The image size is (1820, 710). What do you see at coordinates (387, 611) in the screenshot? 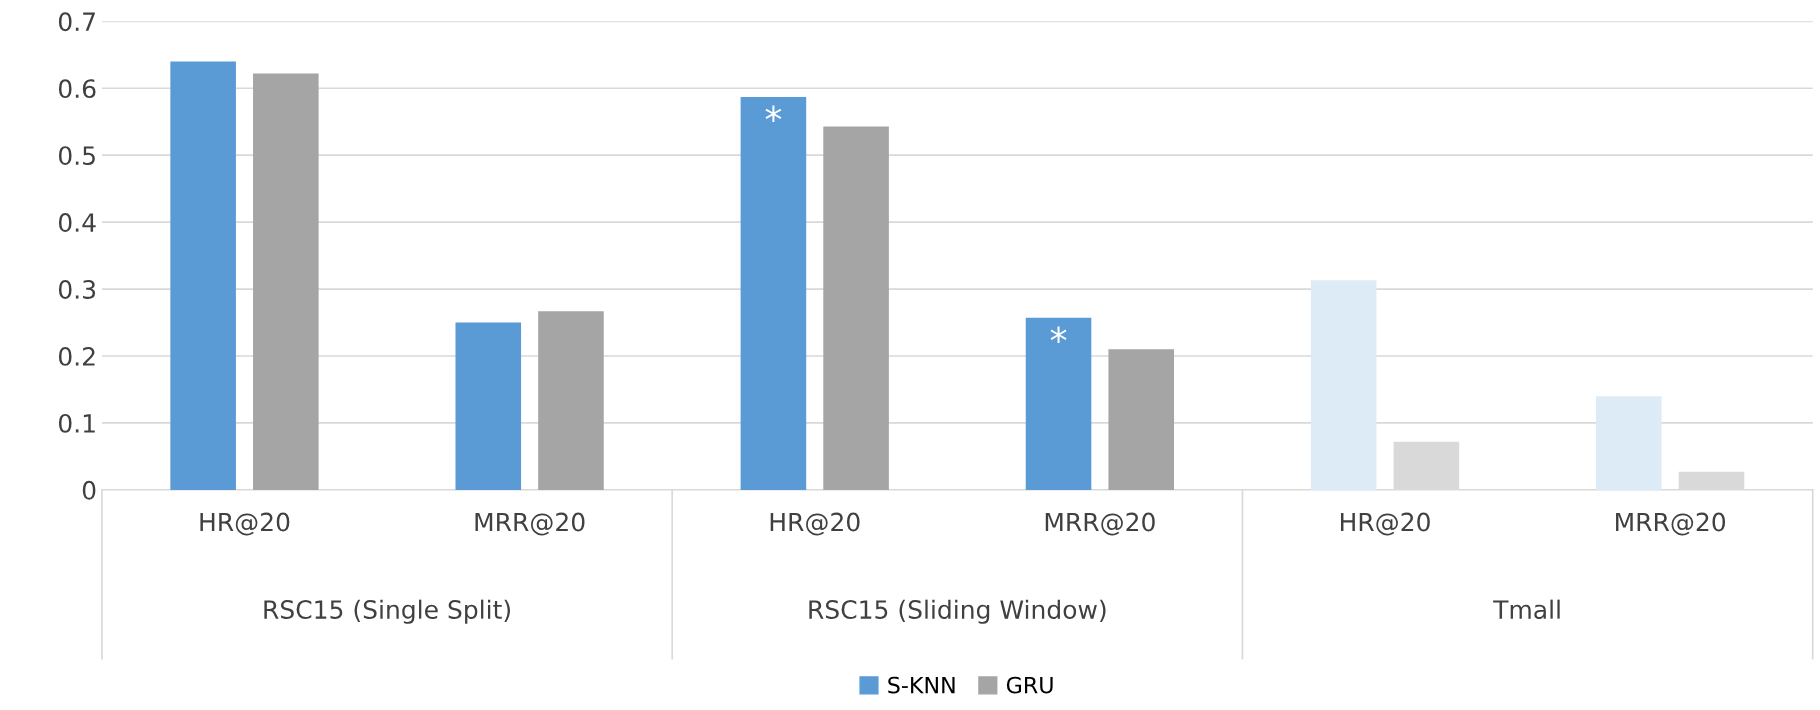
I see `text: RSC15 (Single Split)` at bounding box center [387, 611].